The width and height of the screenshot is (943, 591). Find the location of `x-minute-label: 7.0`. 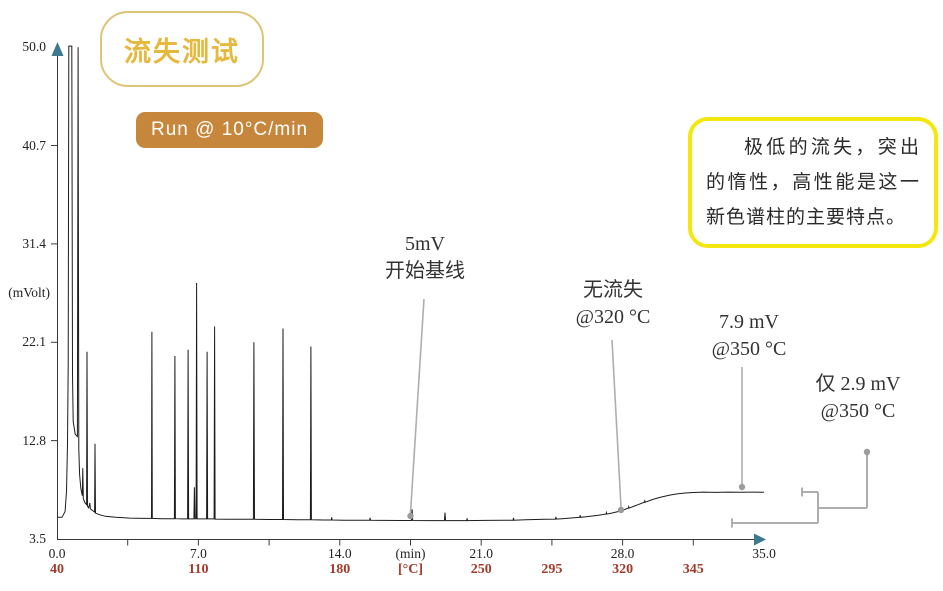

x-minute-label: 7.0 is located at coordinates (198, 553).